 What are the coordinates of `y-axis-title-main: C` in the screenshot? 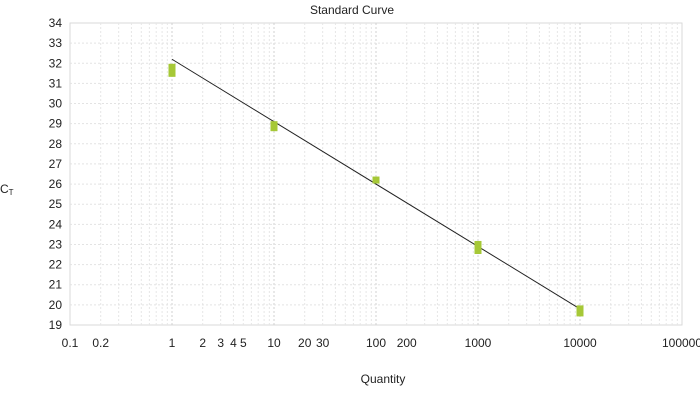 It's located at (4, 189).